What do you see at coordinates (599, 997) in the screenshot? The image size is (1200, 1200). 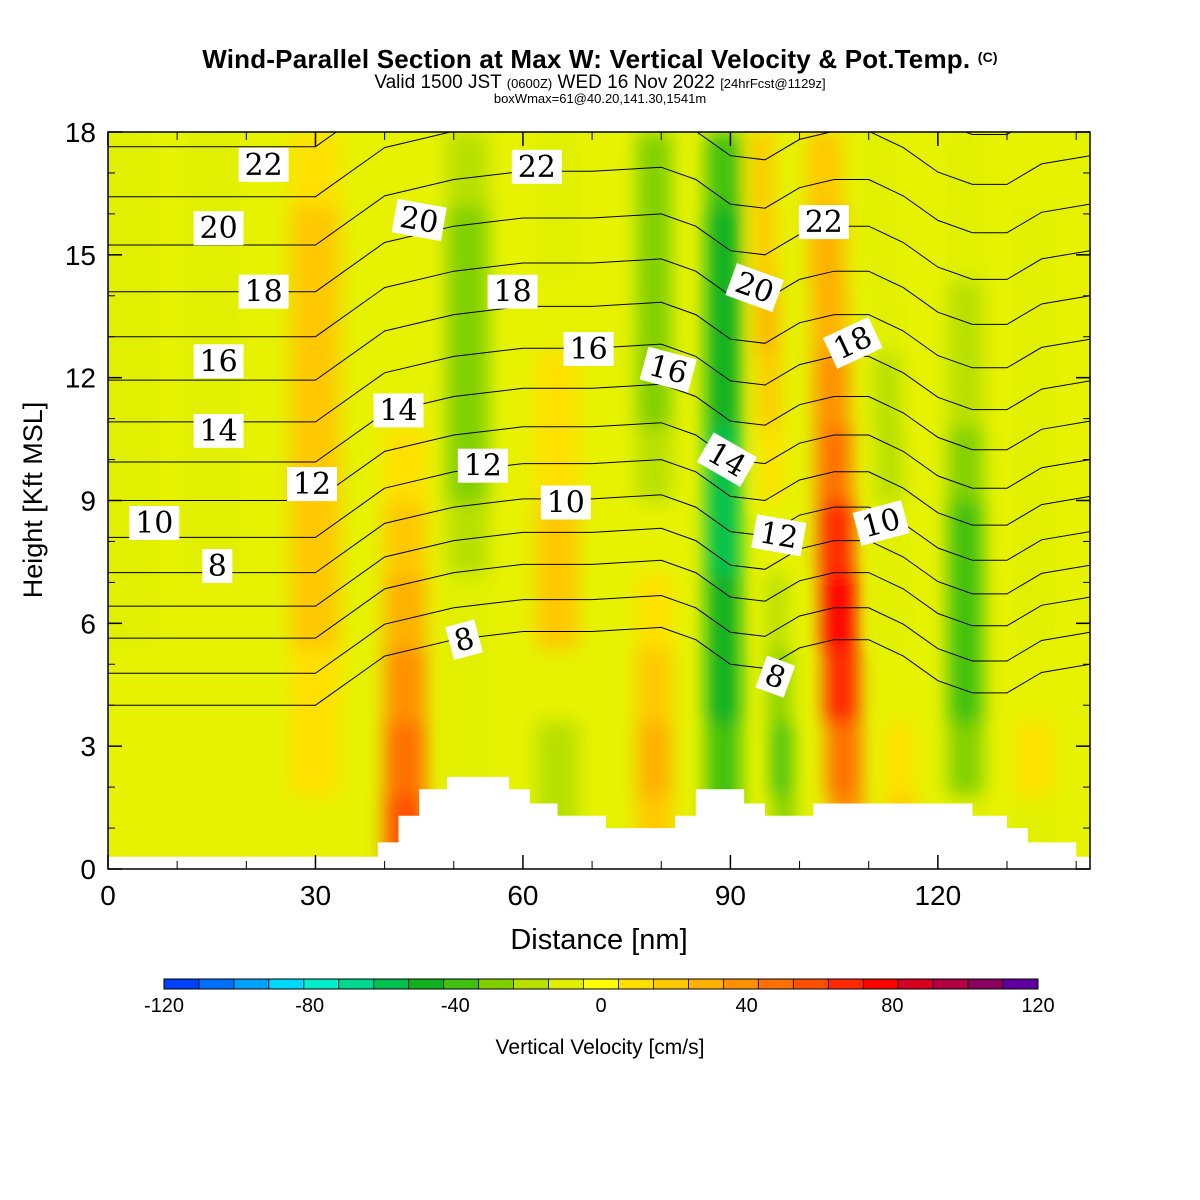 I see `colorbar: -120 -80 -40 0 40 80 120` at bounding box center [599, 997].